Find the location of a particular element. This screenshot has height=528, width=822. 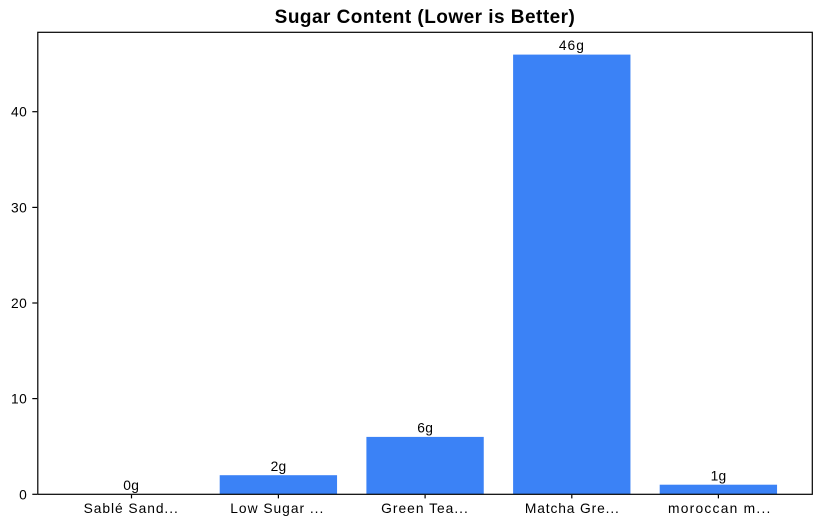

svg-text: 6g is located at coordinates (425, 428).